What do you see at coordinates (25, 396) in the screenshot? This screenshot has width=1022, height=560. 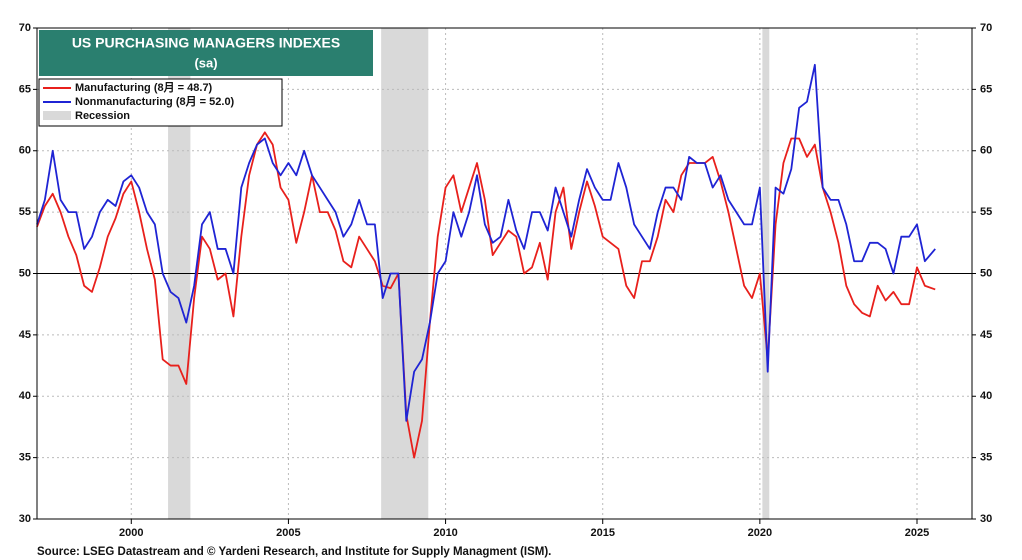 I see `y-tick-label: 40` at bounding box center [25, 396].